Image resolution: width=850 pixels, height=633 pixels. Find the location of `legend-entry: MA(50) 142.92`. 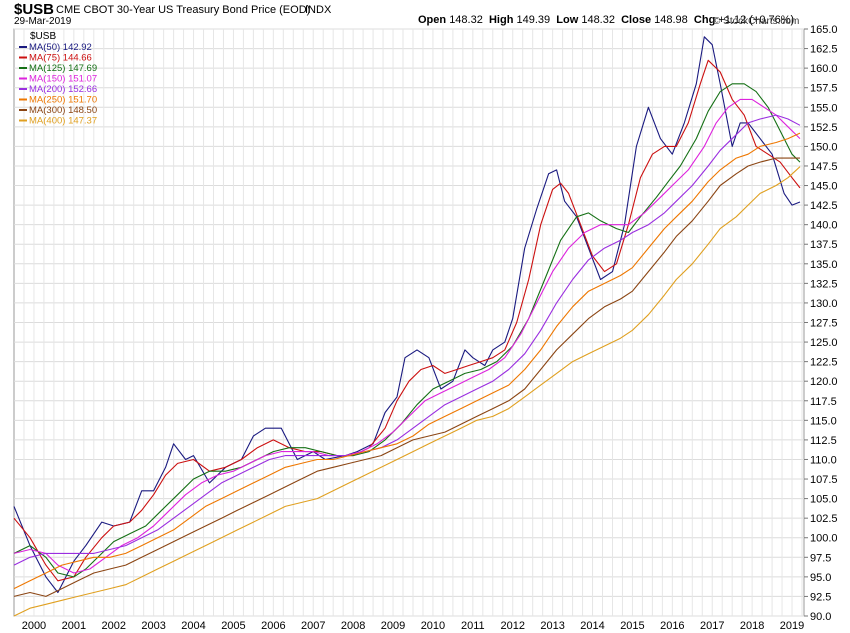

legend-entry: MA(50) 142.92 is located at coordinates (60, 47).